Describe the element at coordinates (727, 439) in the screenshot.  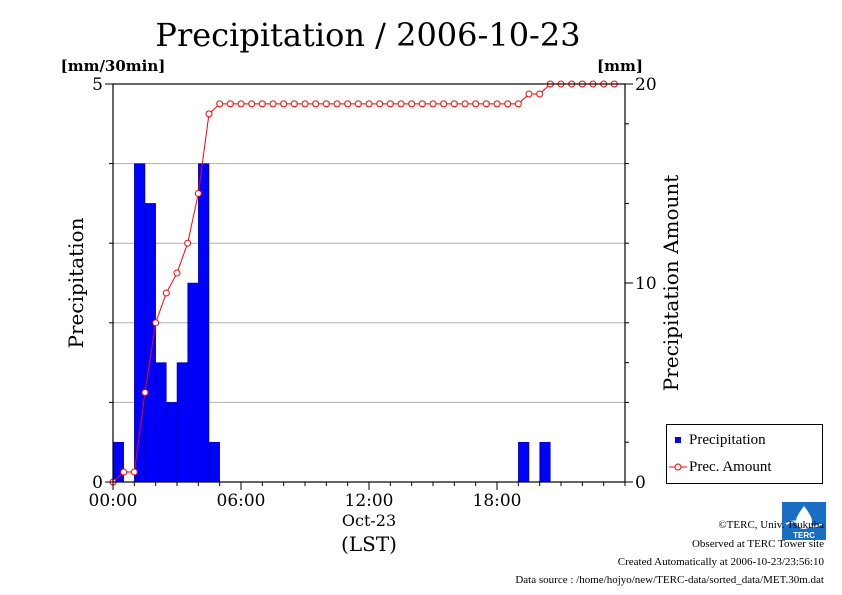
I see `legend-label-precipitation: Precipitation` at that location.